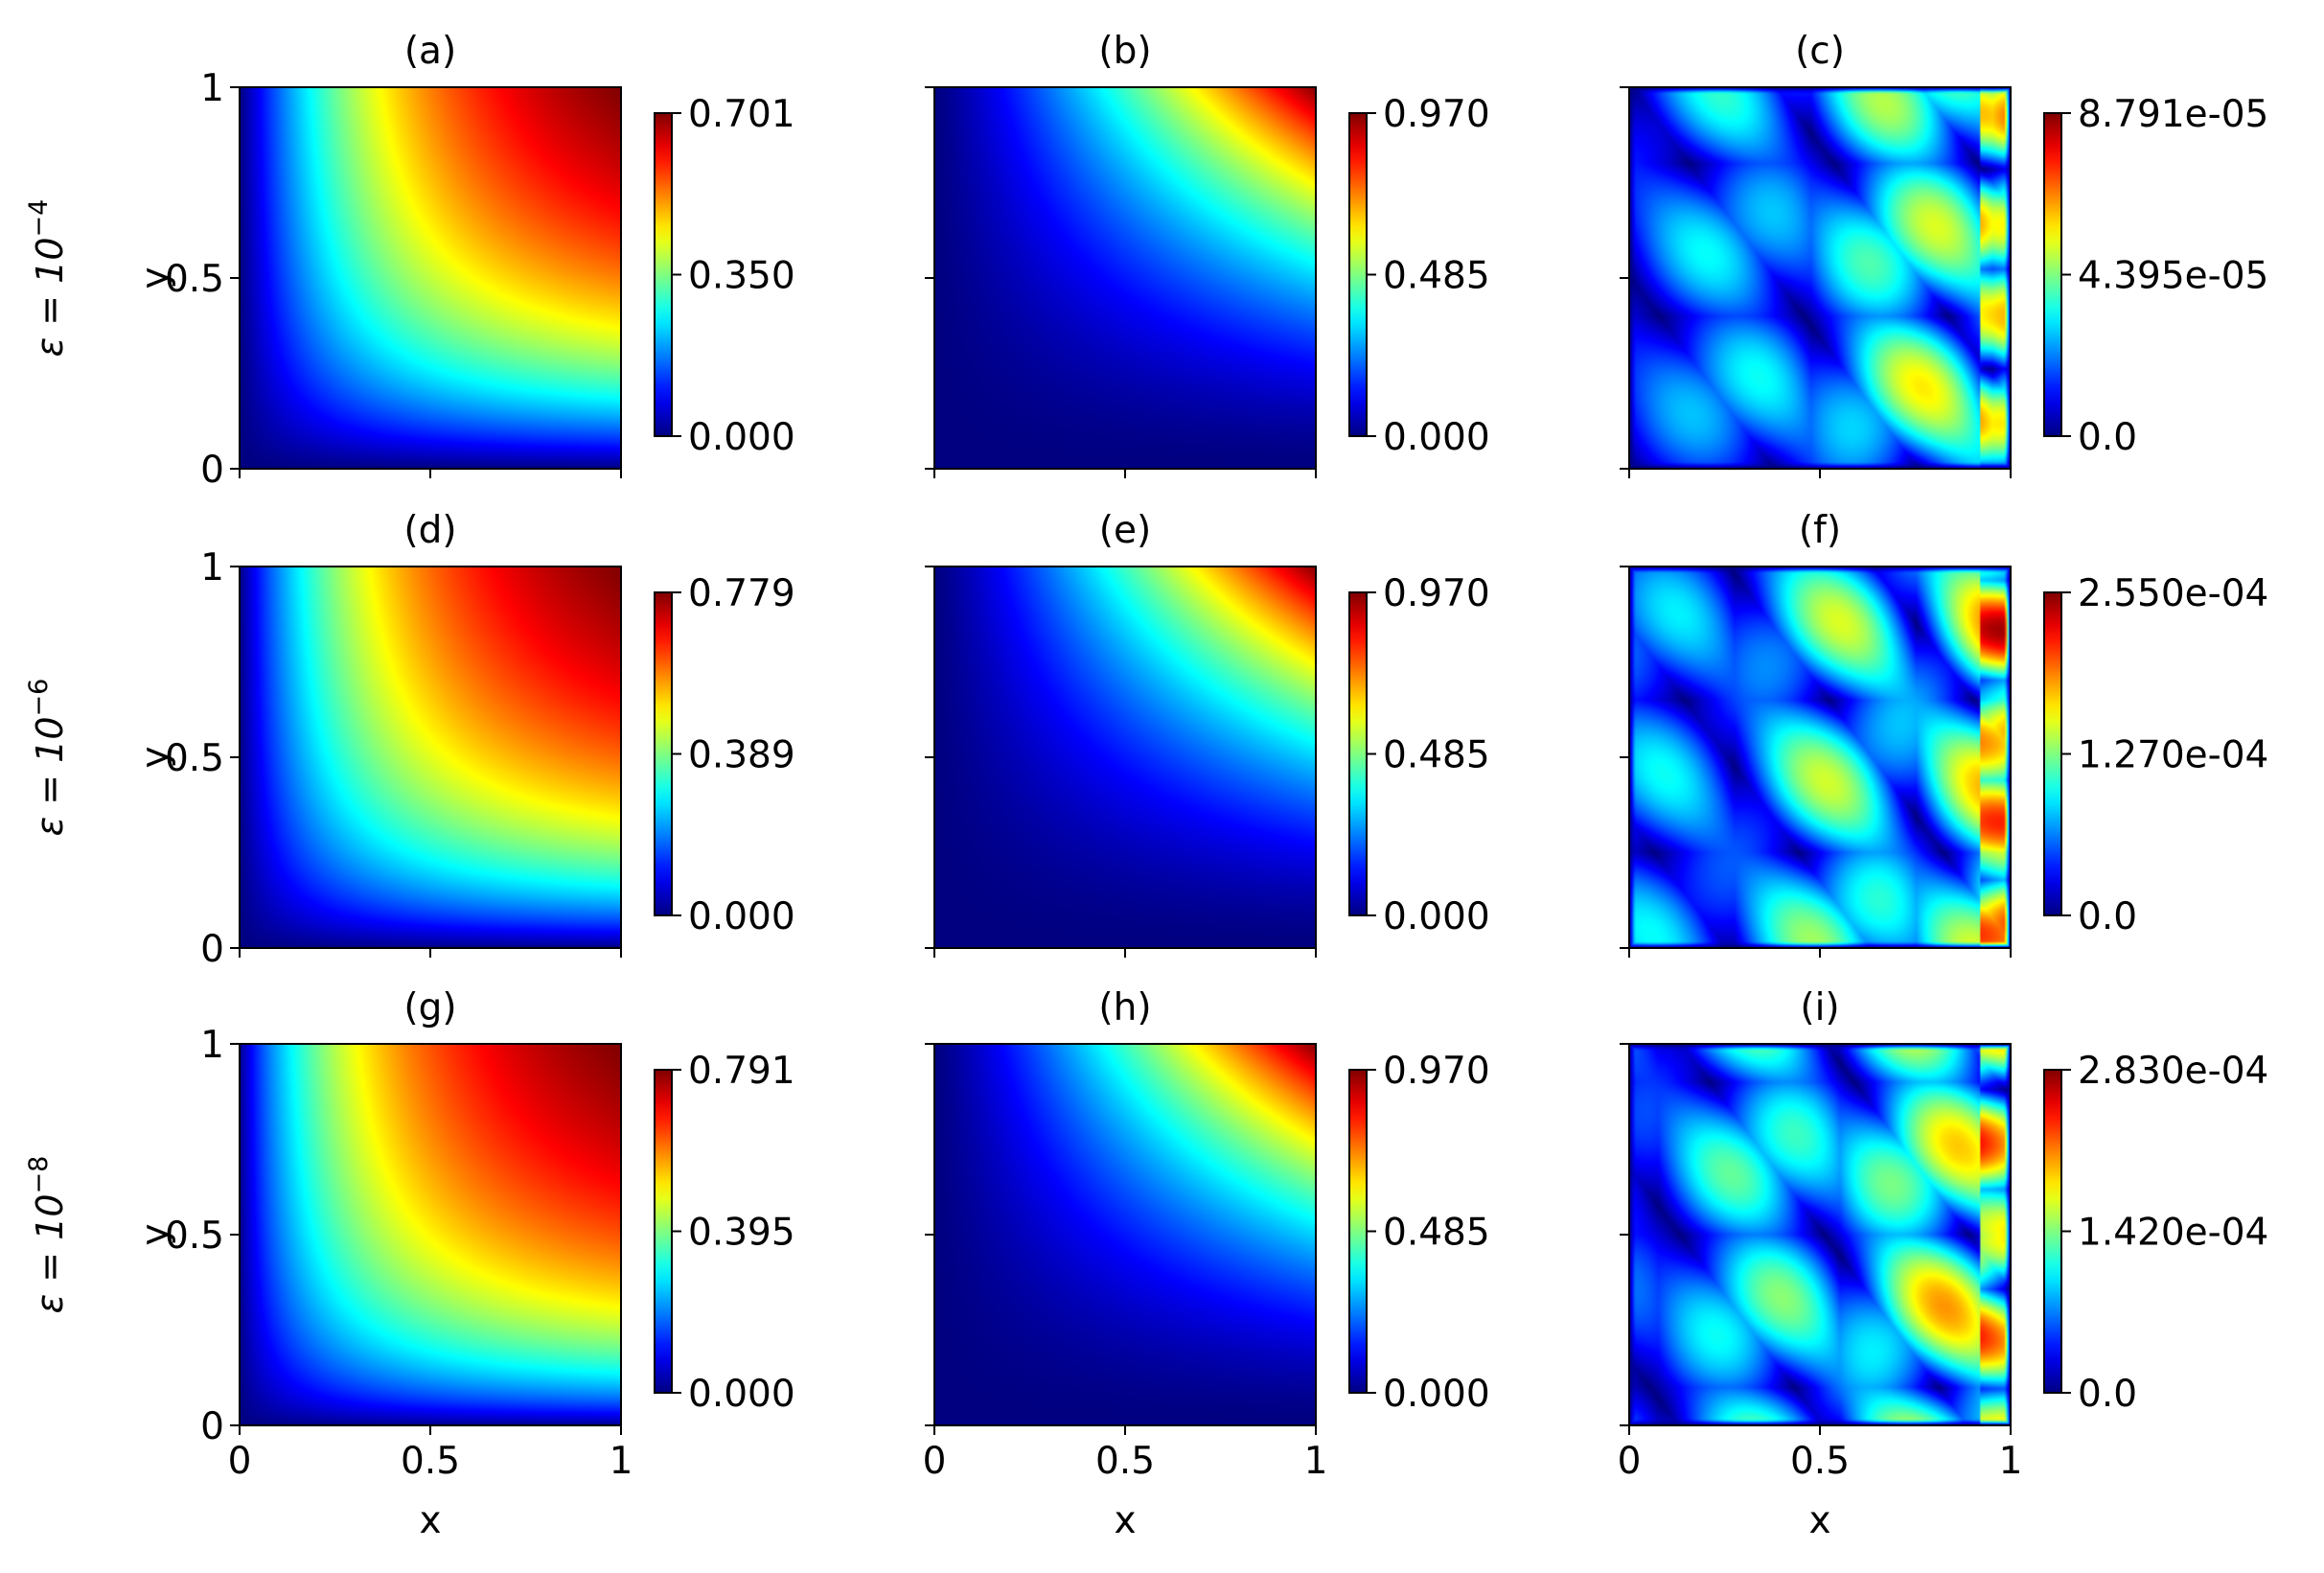 The image size is (2324, 1573). Describe the element at coordinates (1820, 51) in the screenshot. I see `panel-title: (c)` at that location.